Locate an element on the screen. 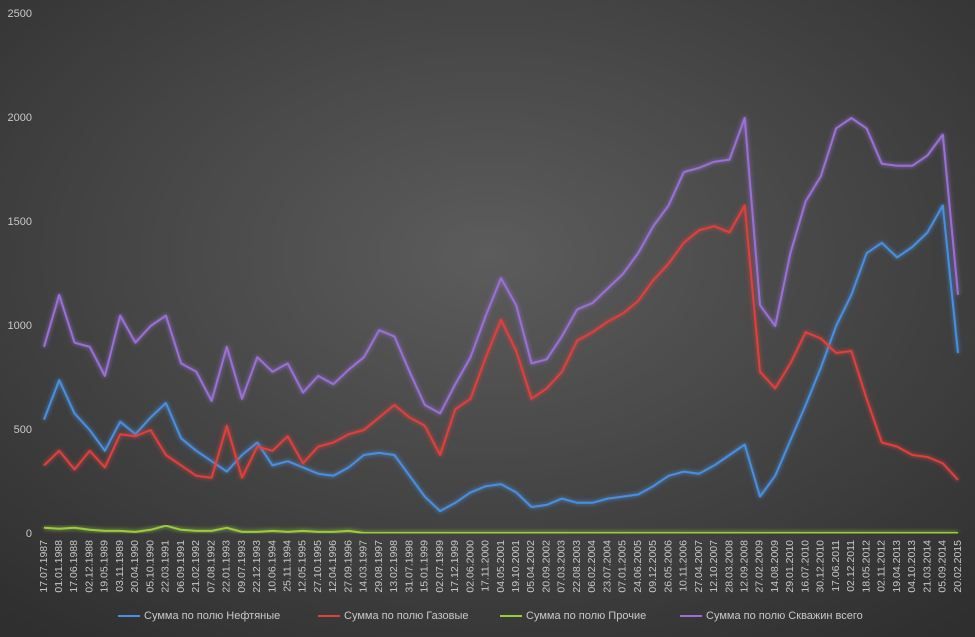 The width and height of the screenshot is (975, 637). x-tick-label: 27.10.1995 is located at coordinates (318, 566).